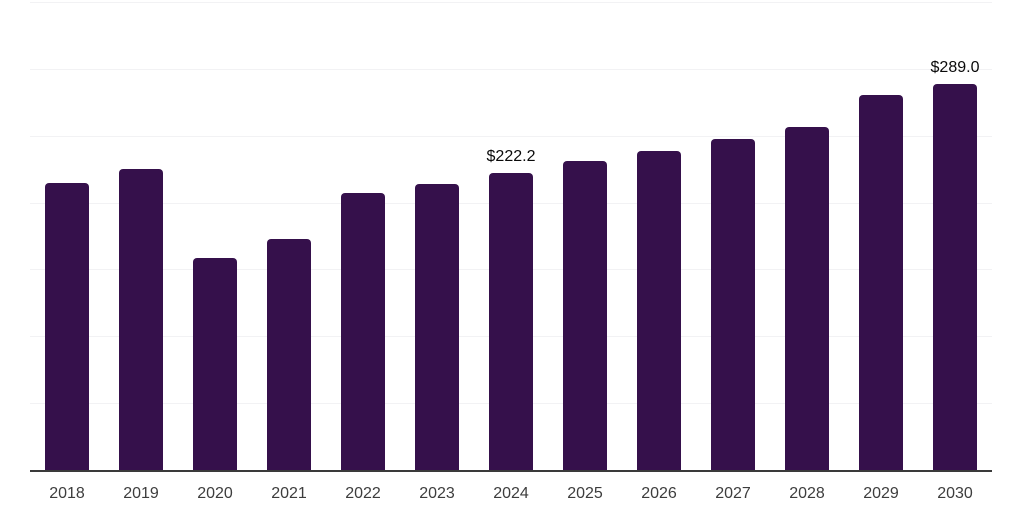  Describe the element at coordinates (881, 493) in the screenshot. I see `x-tick-label: 2029` at that location.